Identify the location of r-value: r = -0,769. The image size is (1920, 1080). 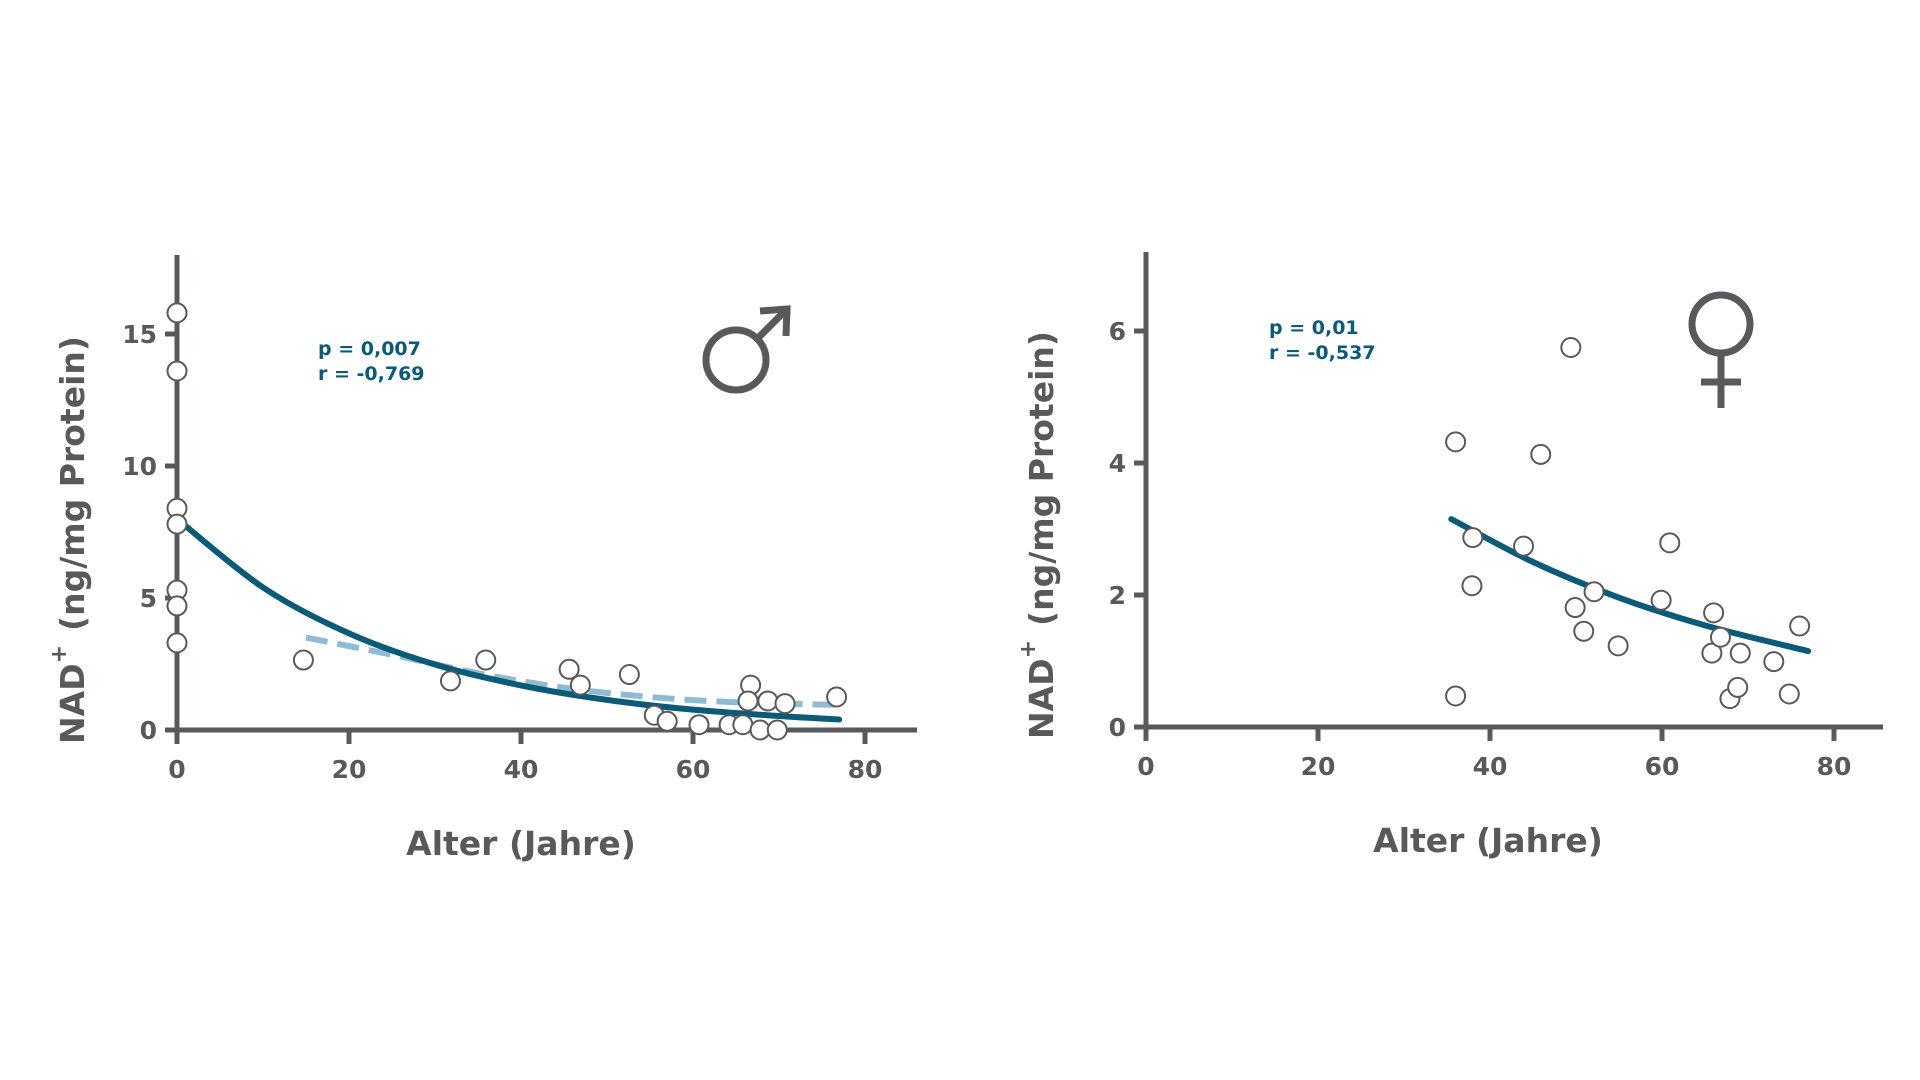
(371, 374).